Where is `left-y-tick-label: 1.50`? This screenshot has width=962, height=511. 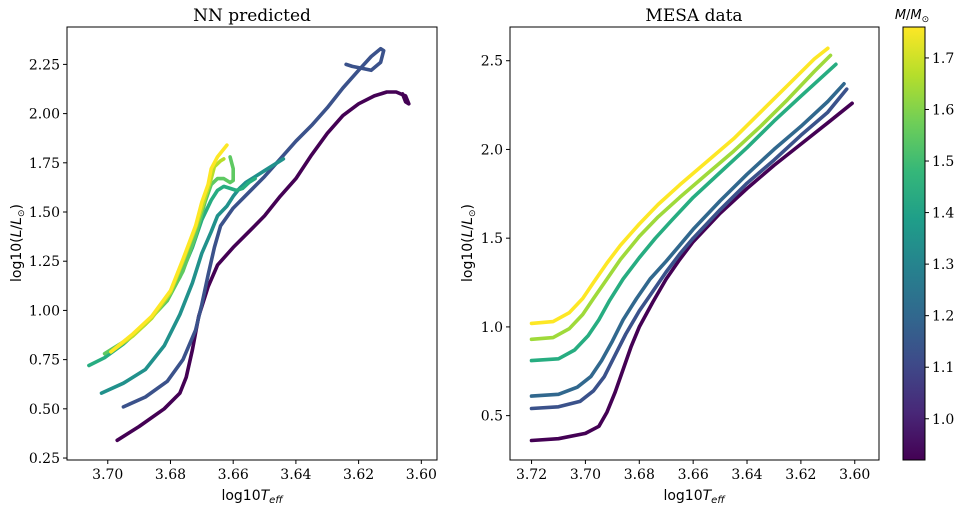 left-y-tick-label: 1.50 is located at coordinates (44, 213).